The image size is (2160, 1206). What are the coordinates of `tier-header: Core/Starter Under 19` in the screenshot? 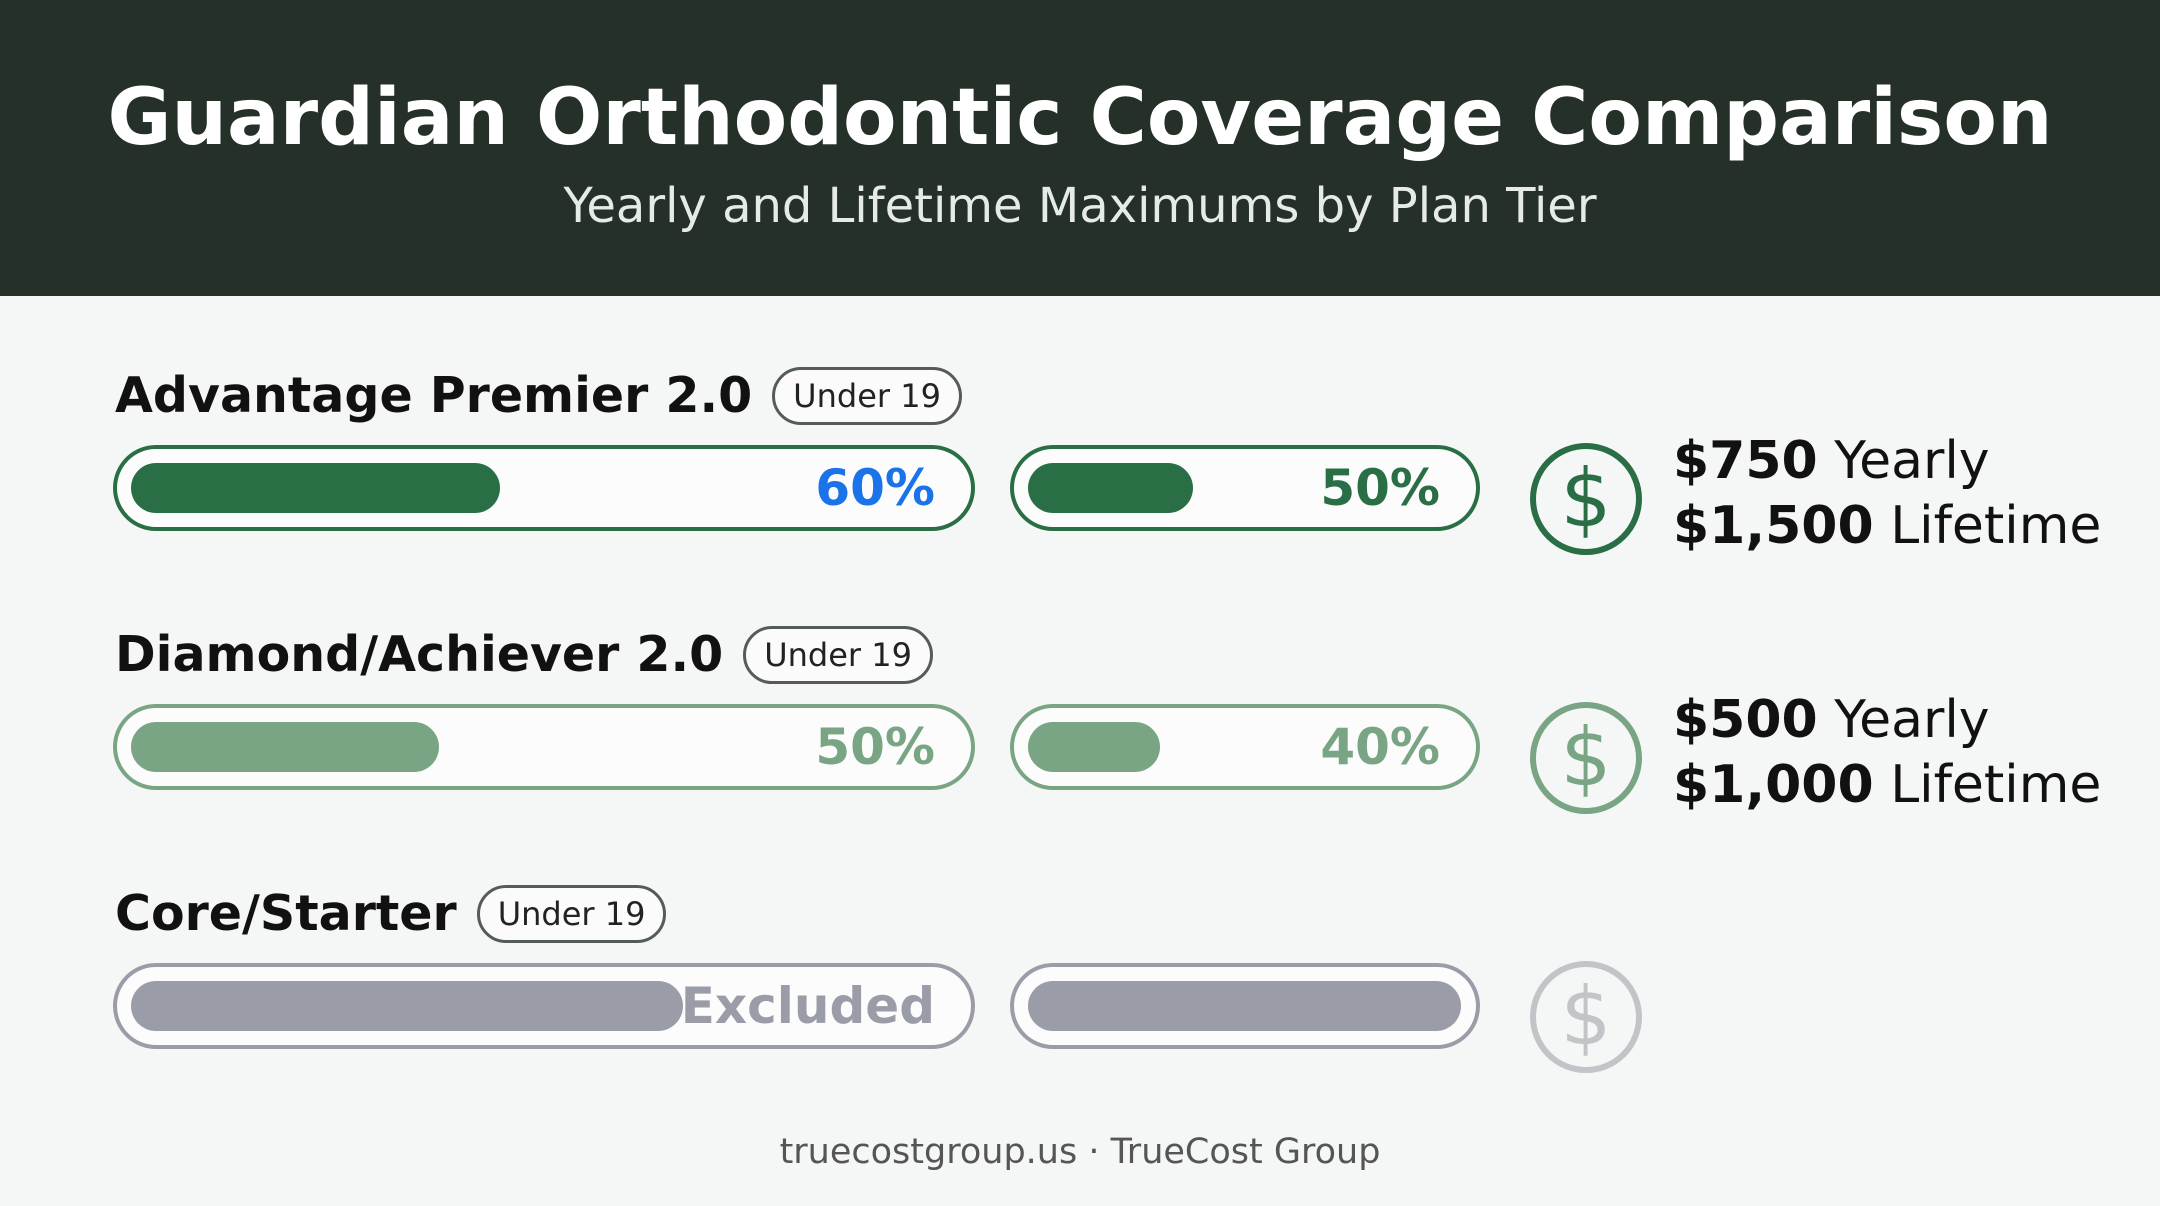 It's located at (391, 914).